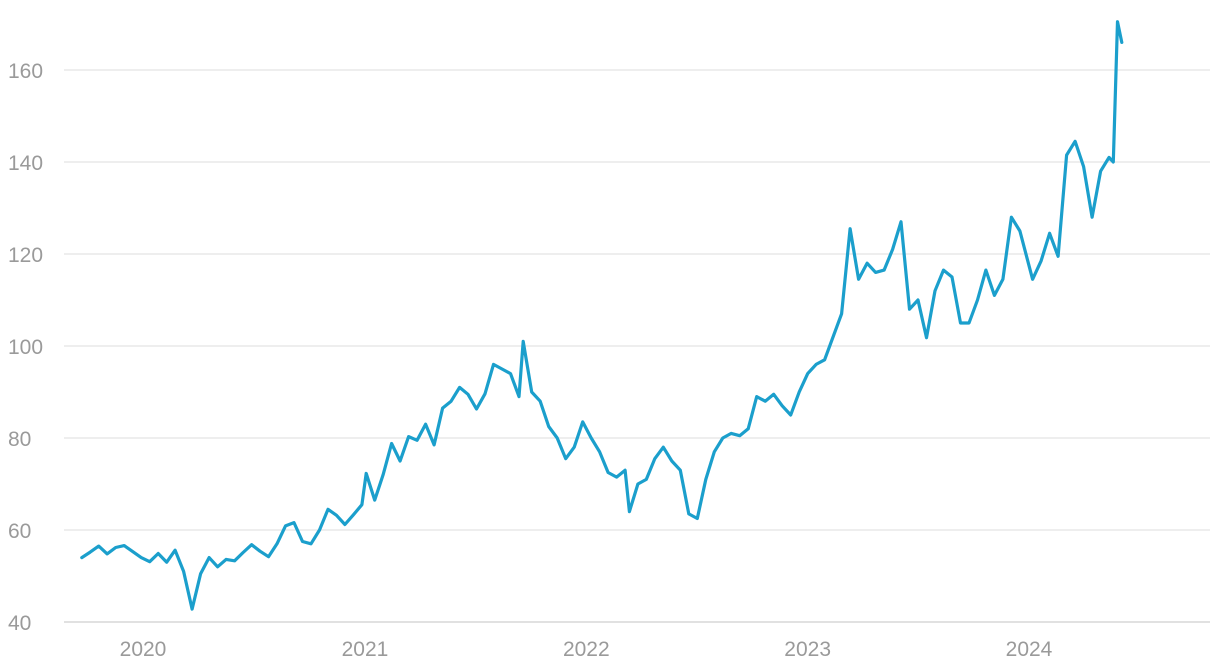  I want to click on y-tick-label: 100, so click(25, 347).